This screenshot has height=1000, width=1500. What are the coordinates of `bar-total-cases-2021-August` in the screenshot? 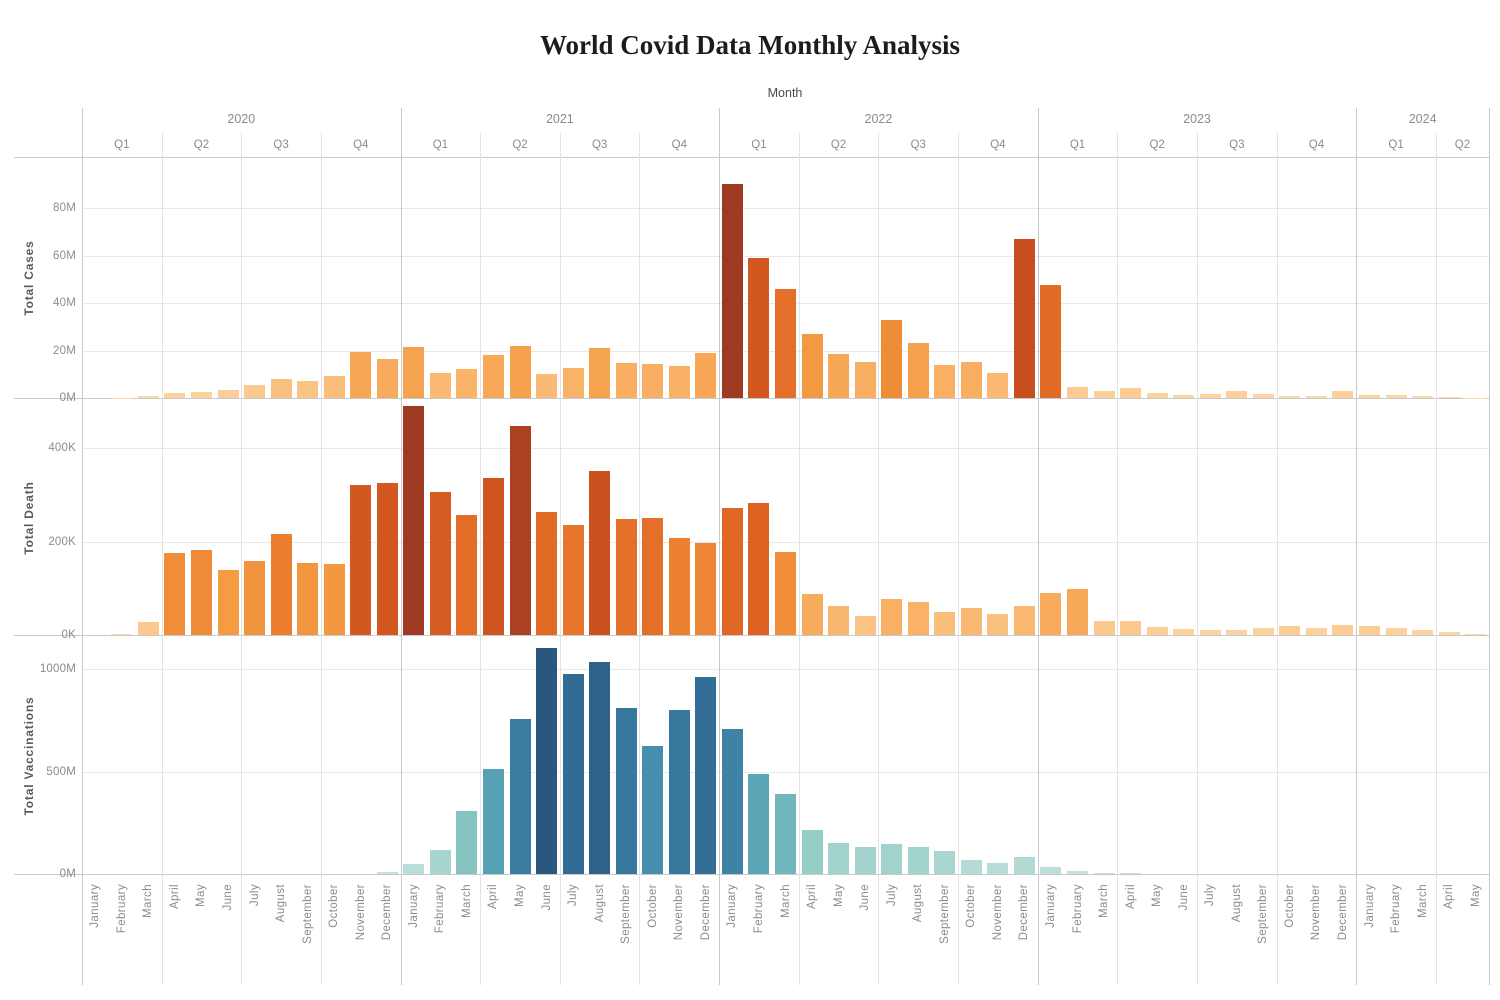 It's located at (600, 372).